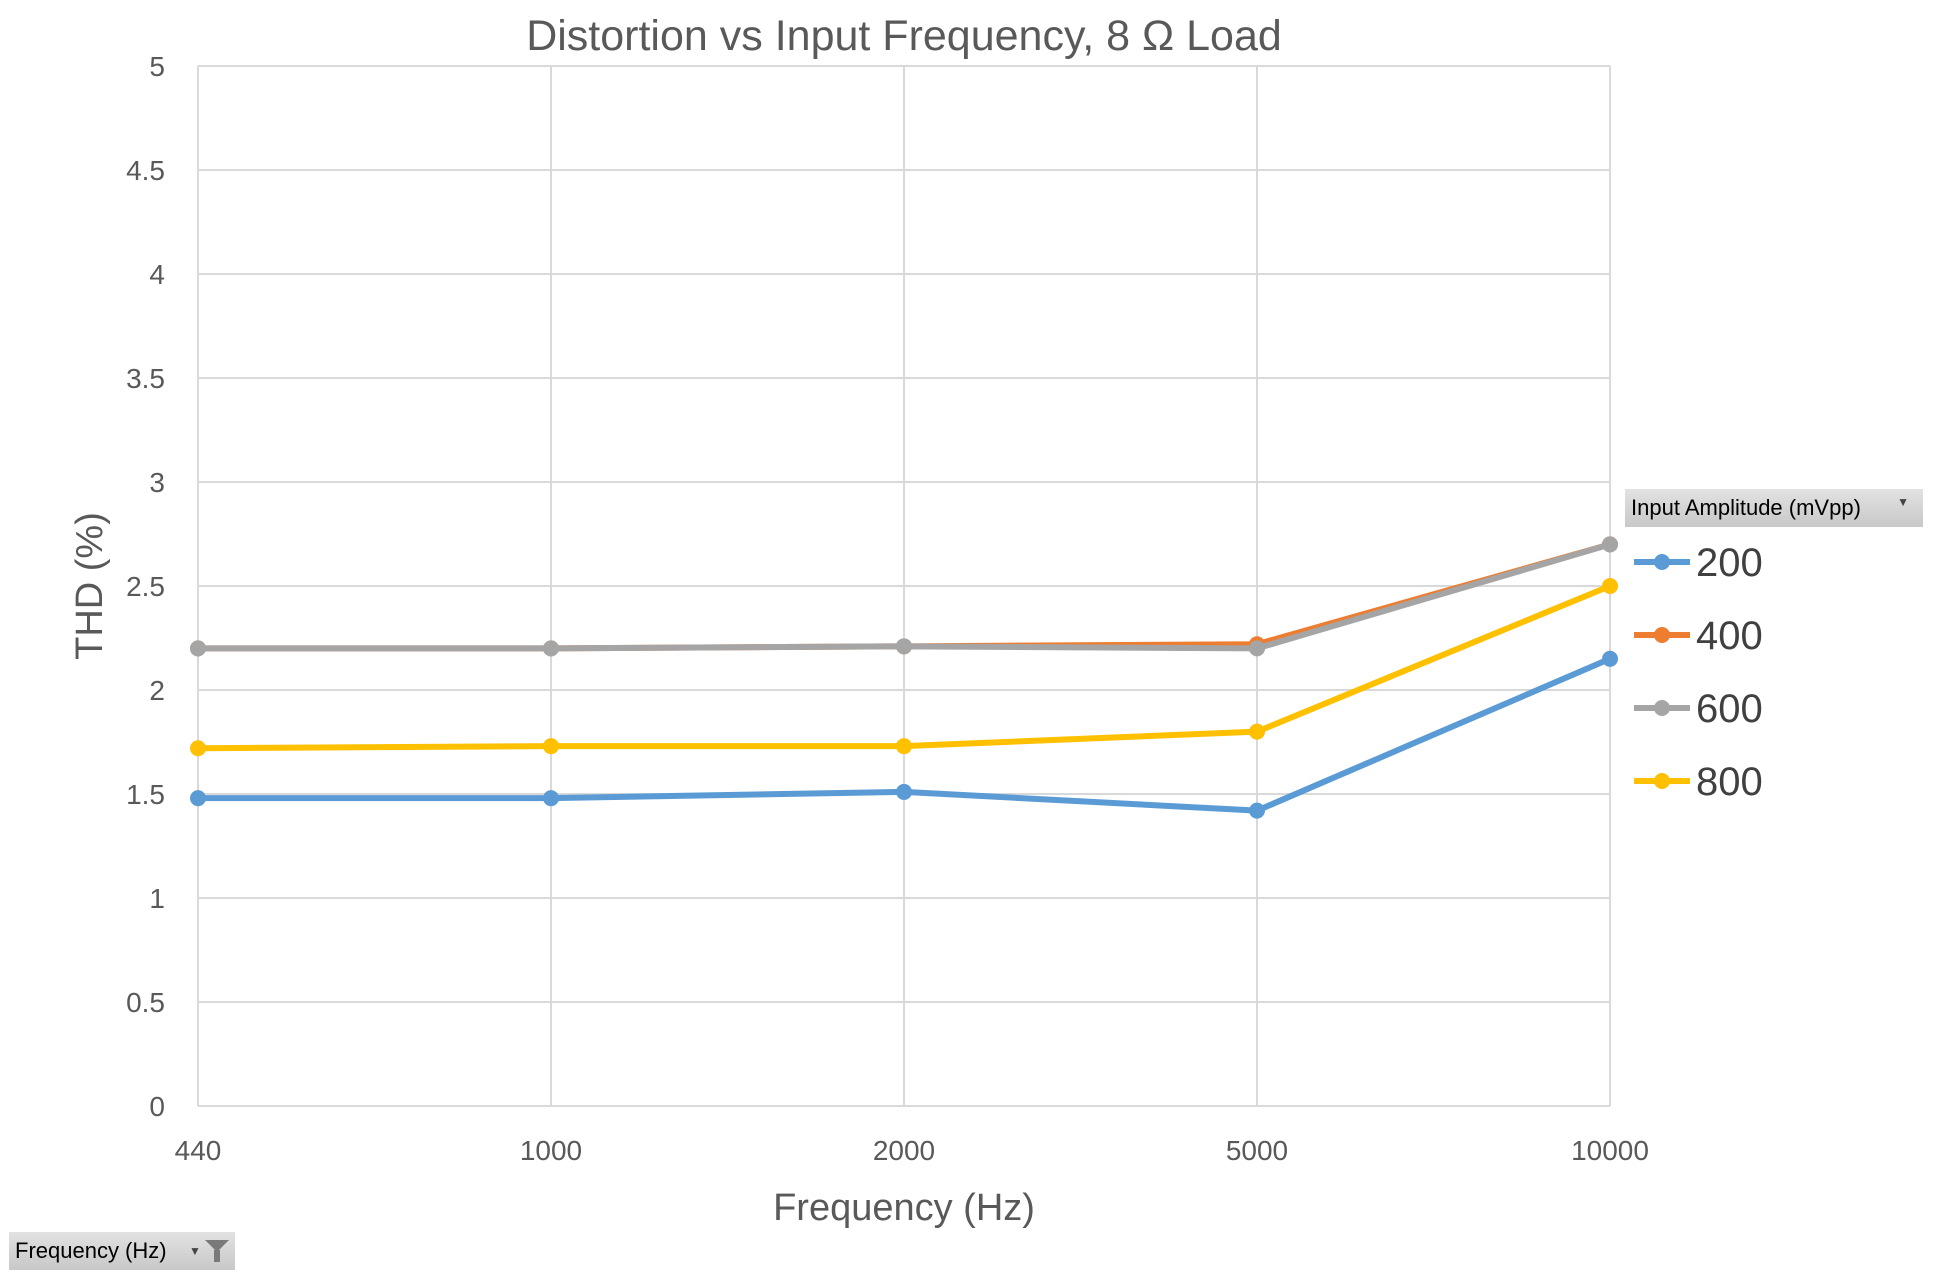 This screenshot has width=1941, height=1281. Describe the element at coordinates (1610, 1150) in the screenshot. I see `x-tick-label: 10000` at that location.